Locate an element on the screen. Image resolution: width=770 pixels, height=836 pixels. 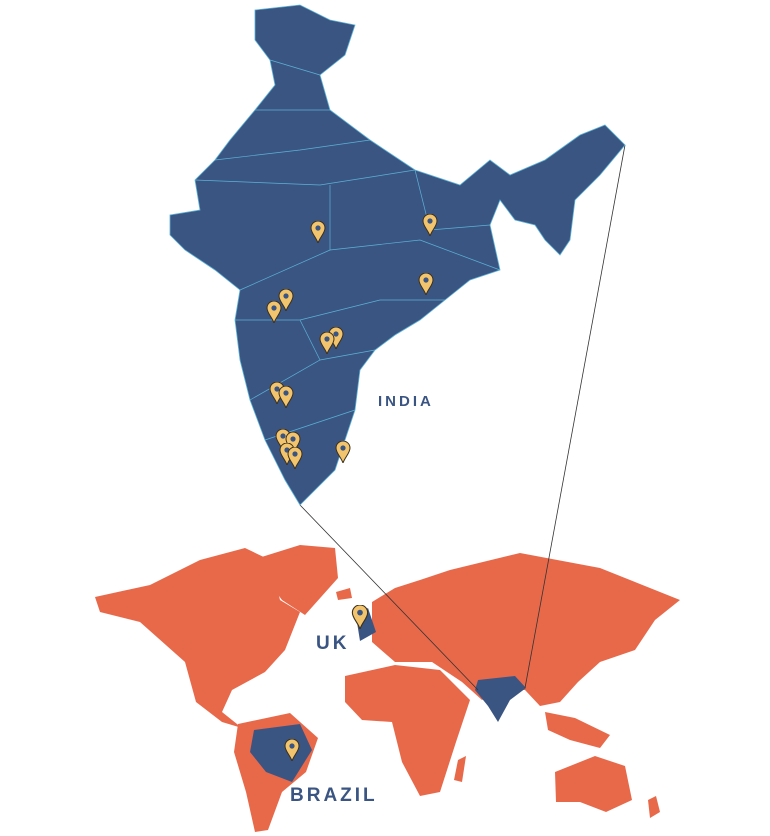
eurasia is located at coordinates (526, 629).